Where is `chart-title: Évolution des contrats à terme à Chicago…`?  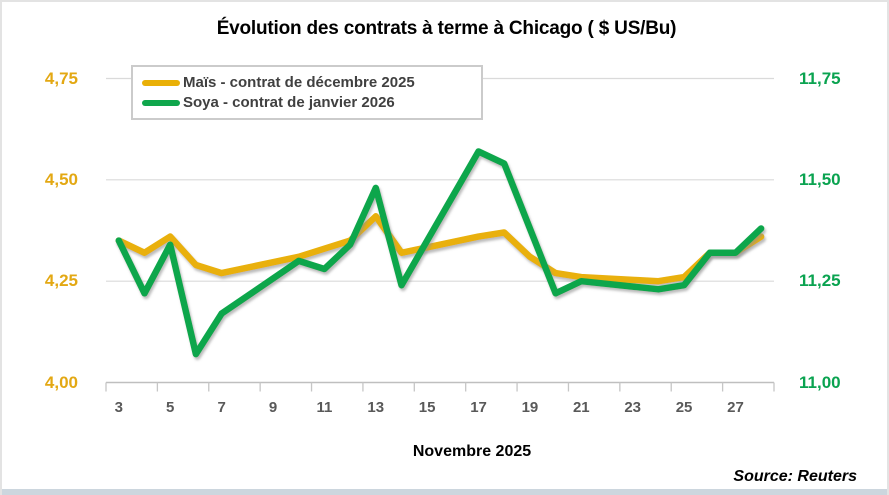 chart-title: Évolution des contrats à terme à Chicago… is located at coordinates (446, 28).